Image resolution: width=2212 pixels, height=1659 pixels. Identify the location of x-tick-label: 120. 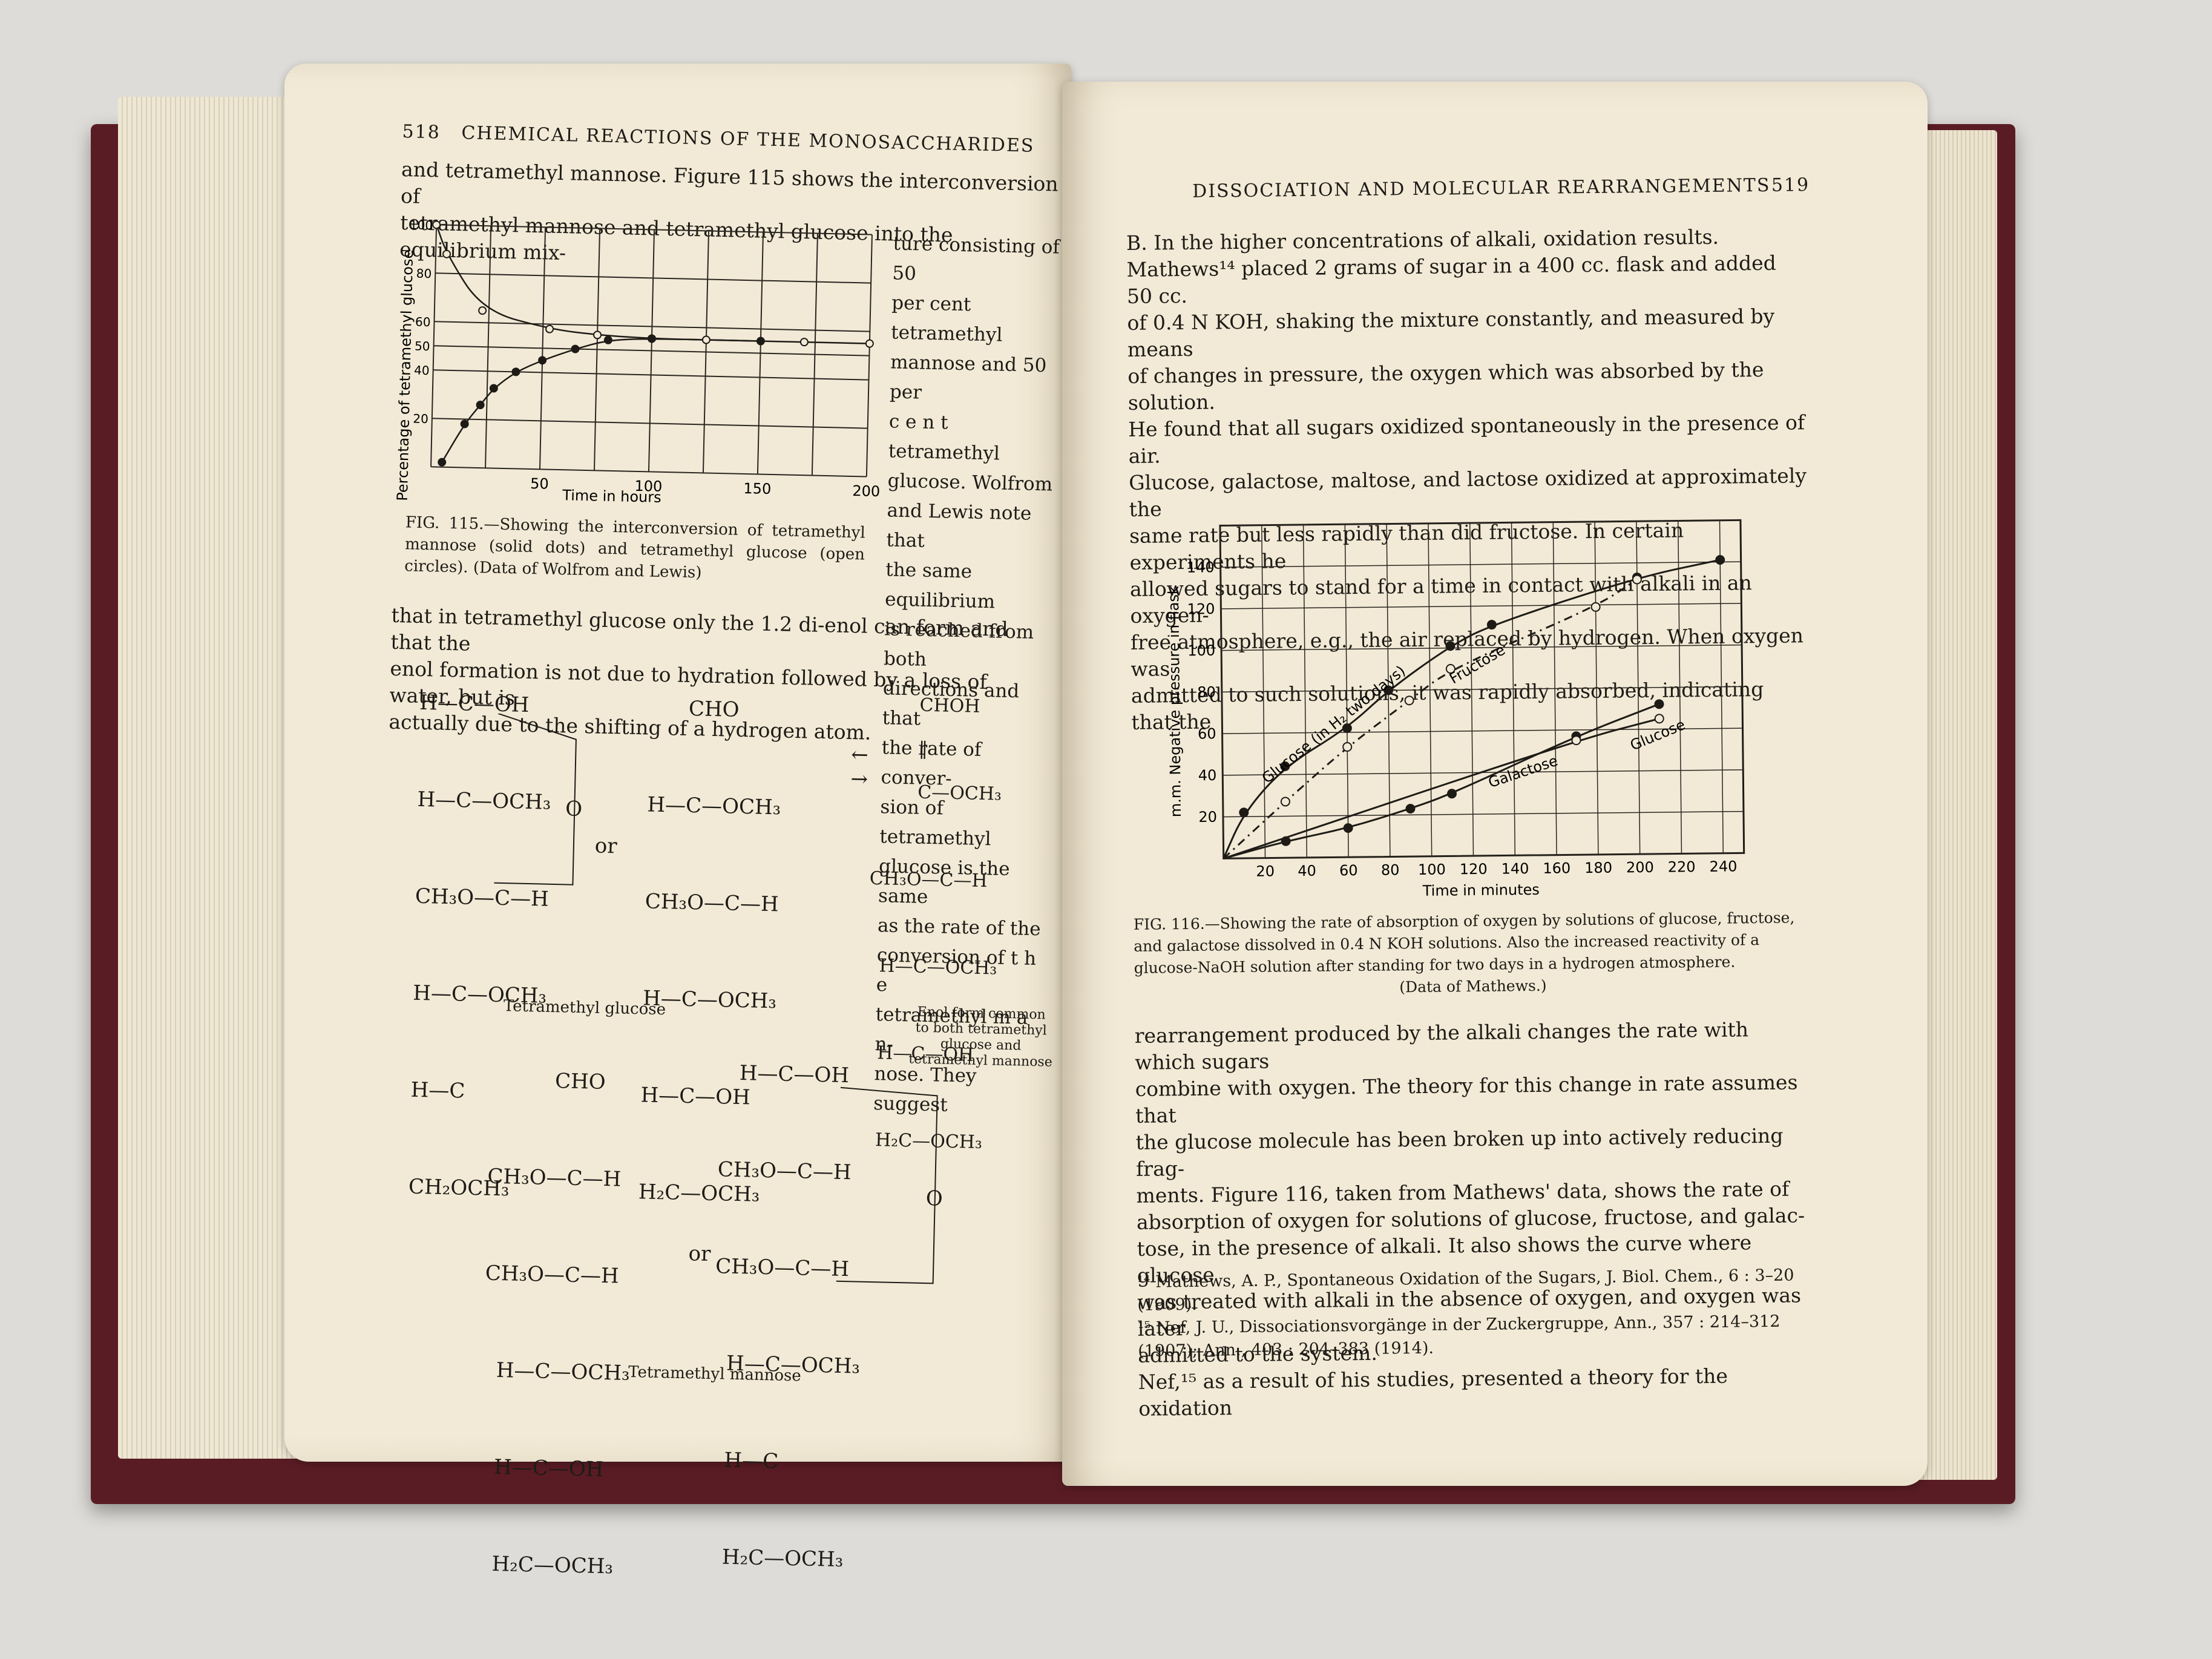
(1474, 869).